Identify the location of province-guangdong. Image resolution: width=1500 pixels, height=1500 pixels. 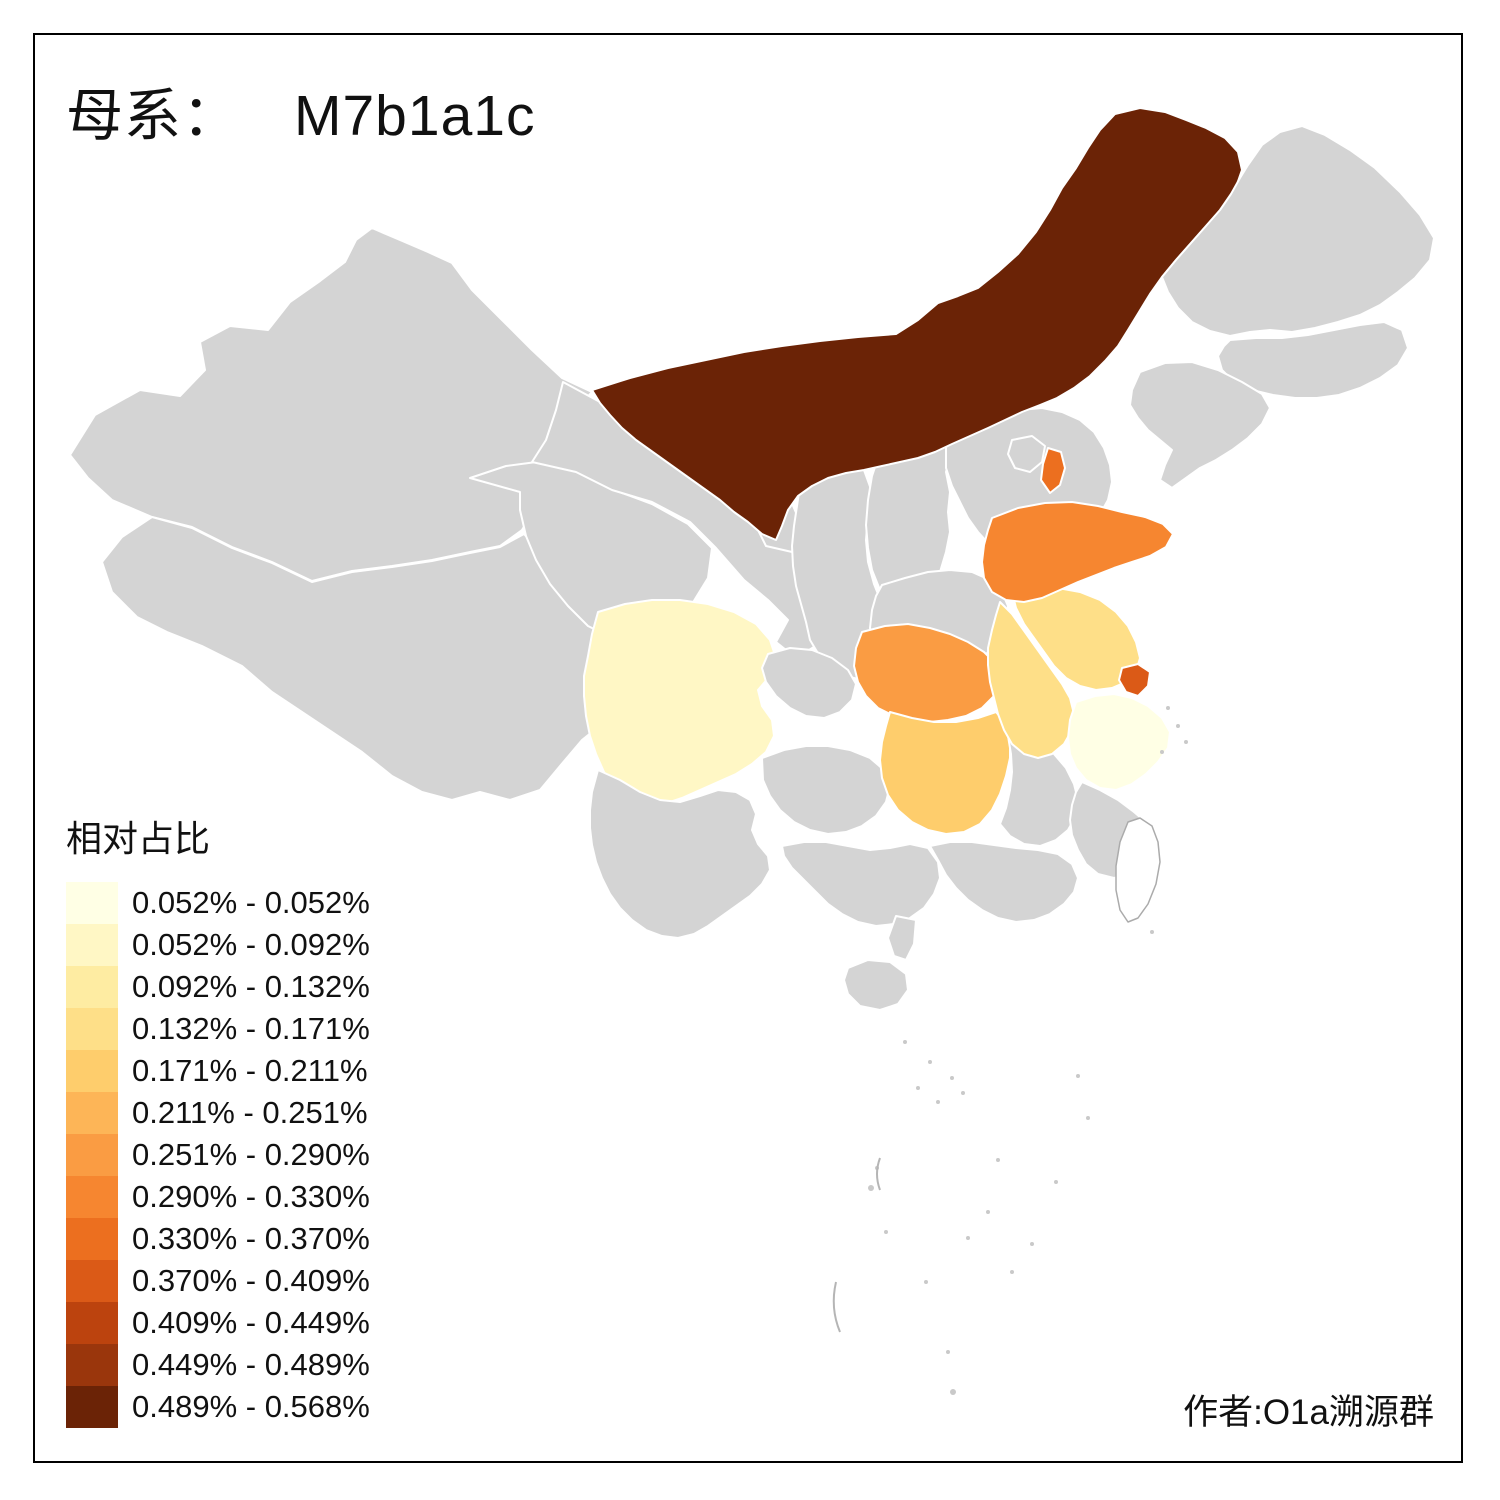
(1004, 882).